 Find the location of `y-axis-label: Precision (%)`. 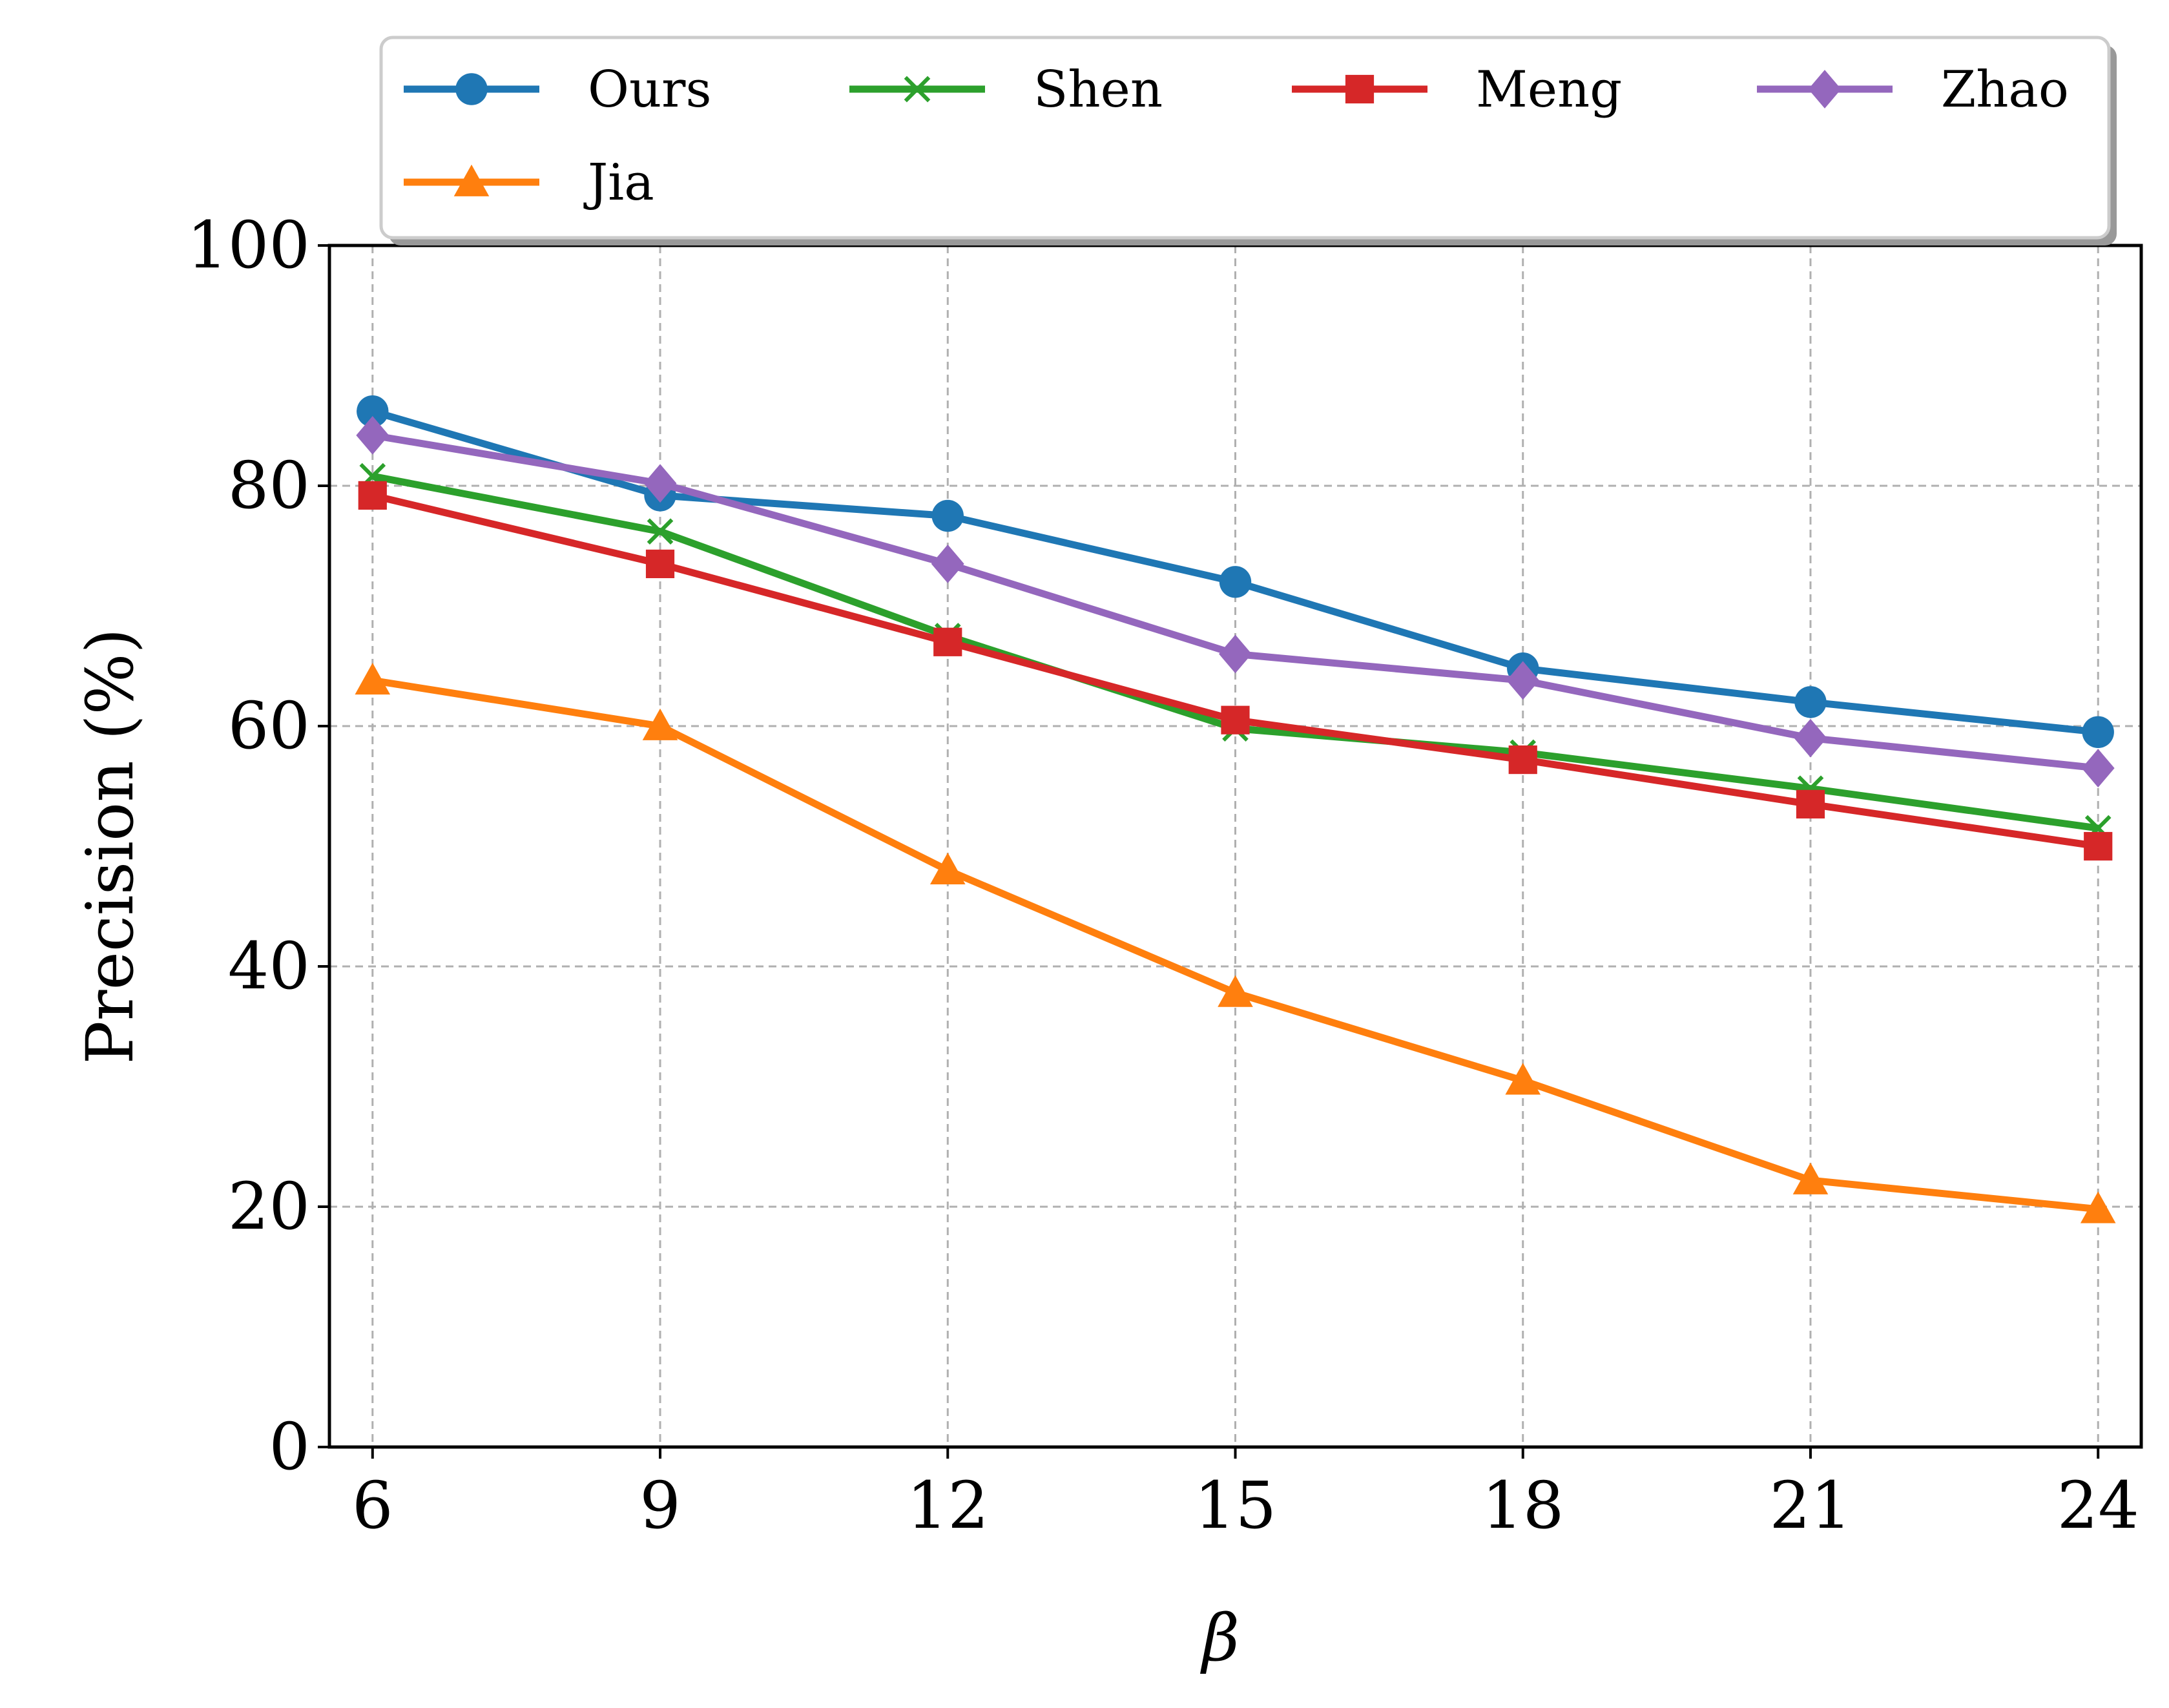

y-axis-label: Precision (%) is located at coordinates (110, 847).